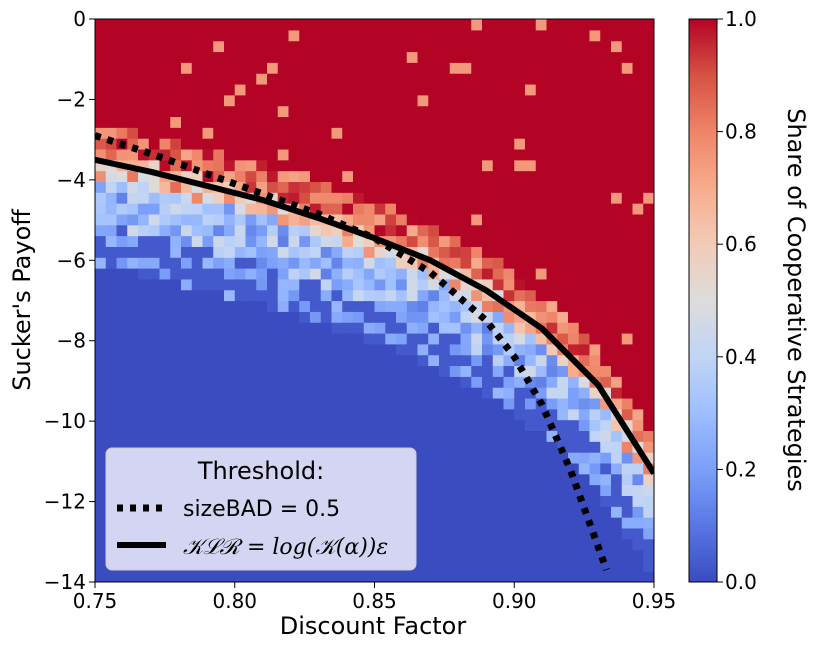 The height and width of the screenshot is (650, 815). I want to click on colorbar-tick-label: 0.0, so click(741, 582).